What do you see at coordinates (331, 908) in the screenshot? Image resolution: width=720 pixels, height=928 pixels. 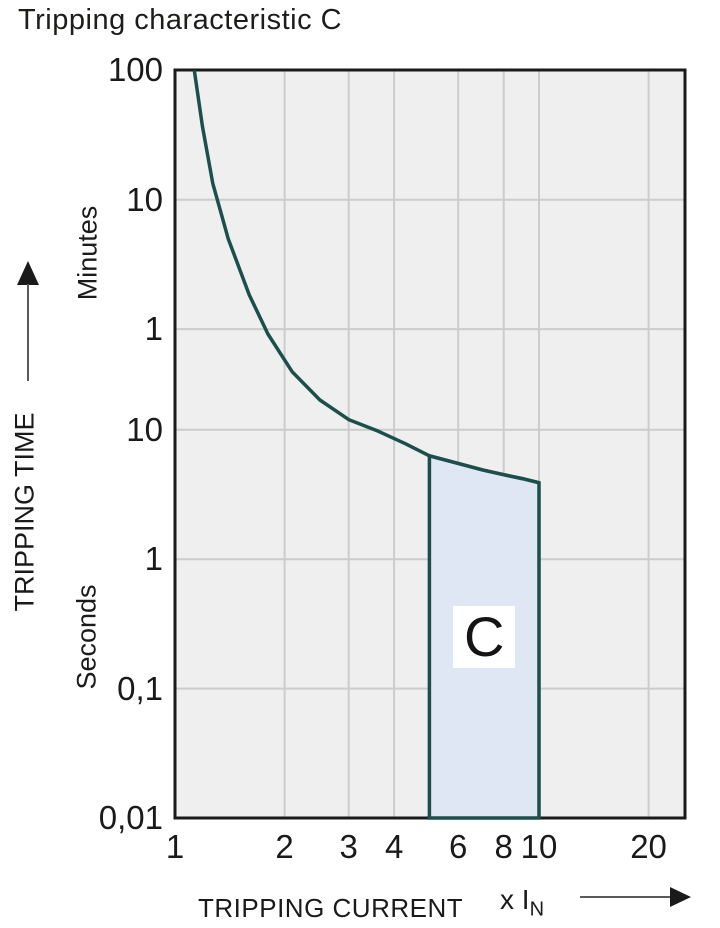 I see `x-axis-title: TRIPPING CURRENT` at bounding box center [331, 908].